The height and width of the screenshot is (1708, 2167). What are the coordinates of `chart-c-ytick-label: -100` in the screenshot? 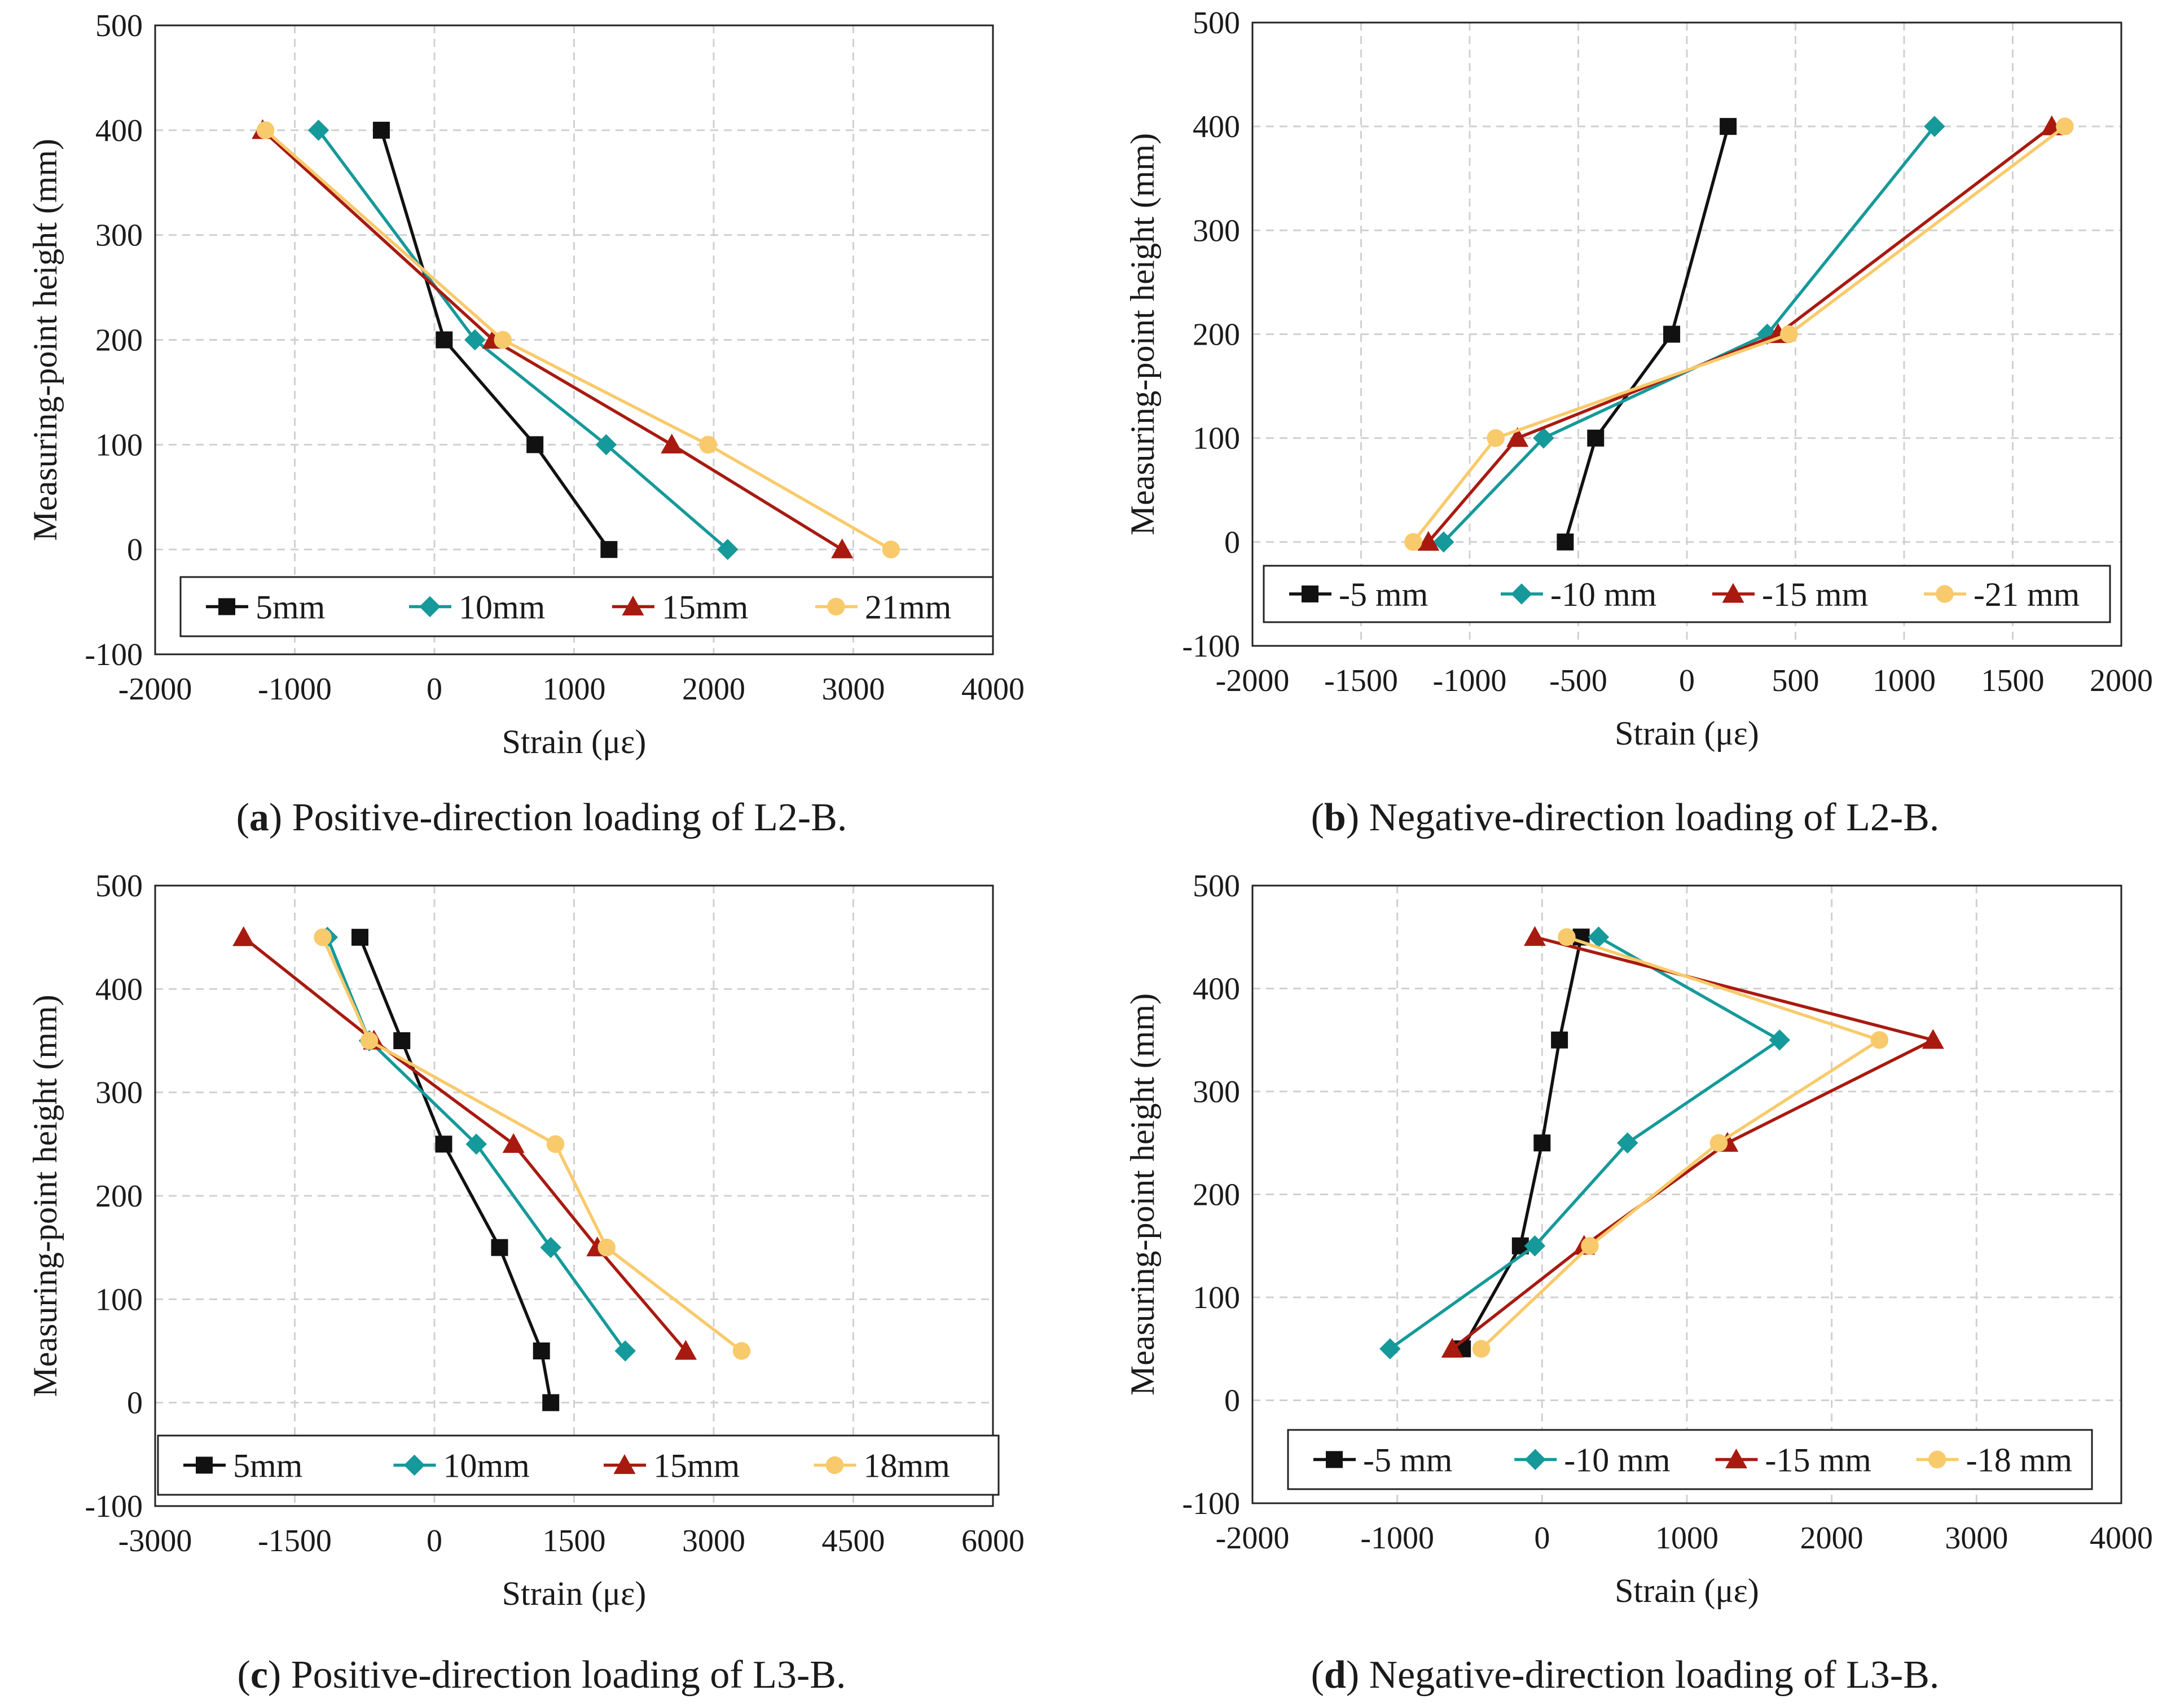 It's located at (114, 1506).